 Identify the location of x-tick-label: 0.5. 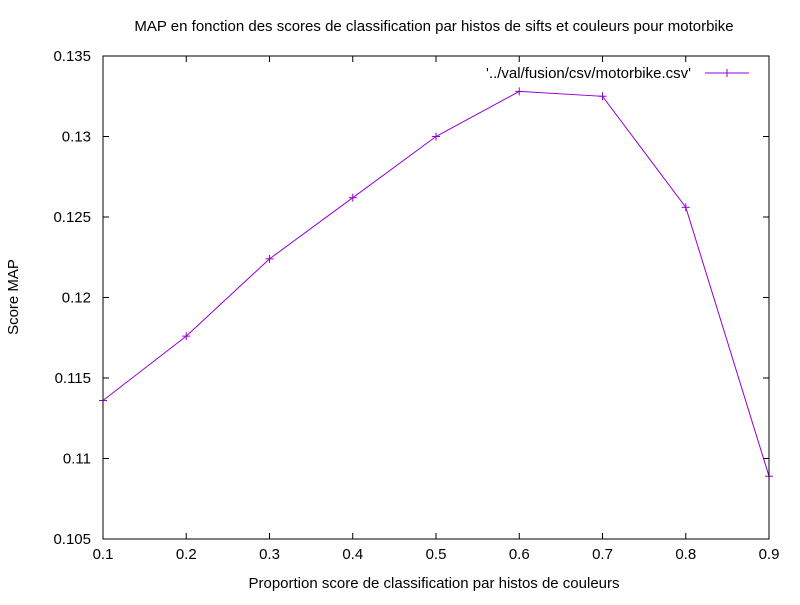
(436, 554).